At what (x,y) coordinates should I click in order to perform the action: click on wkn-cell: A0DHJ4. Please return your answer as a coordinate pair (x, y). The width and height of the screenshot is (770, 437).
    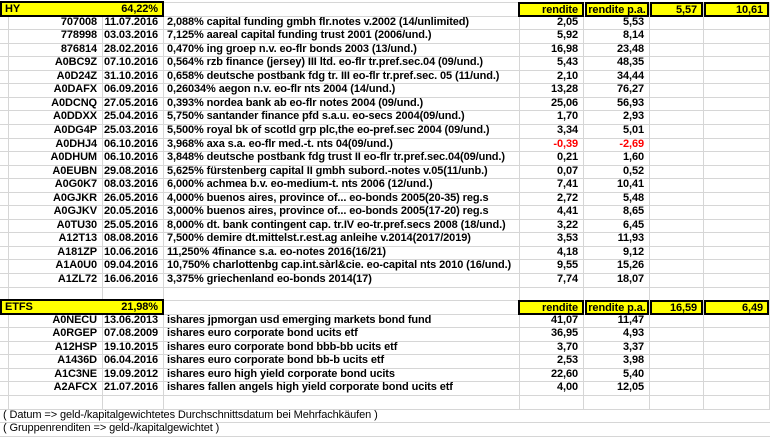
    Looking at the image, I should click on (76, 143).